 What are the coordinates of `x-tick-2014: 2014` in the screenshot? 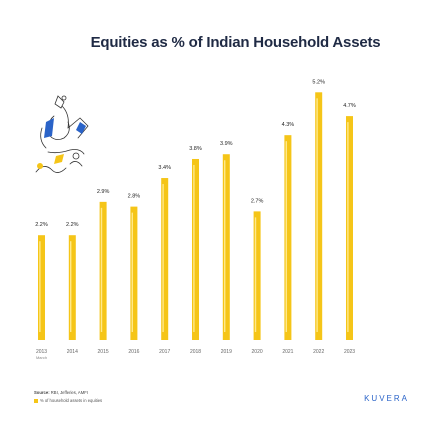 It's located at (72, 352).